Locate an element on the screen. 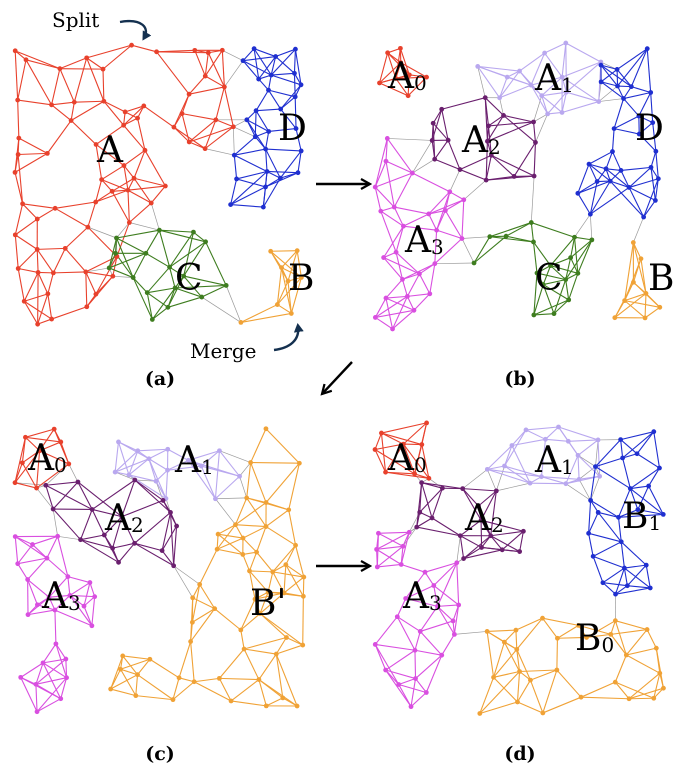 The width and height of the screenshot is (684, 776). cluster-label: A2 is located at coordinates (484, 518).